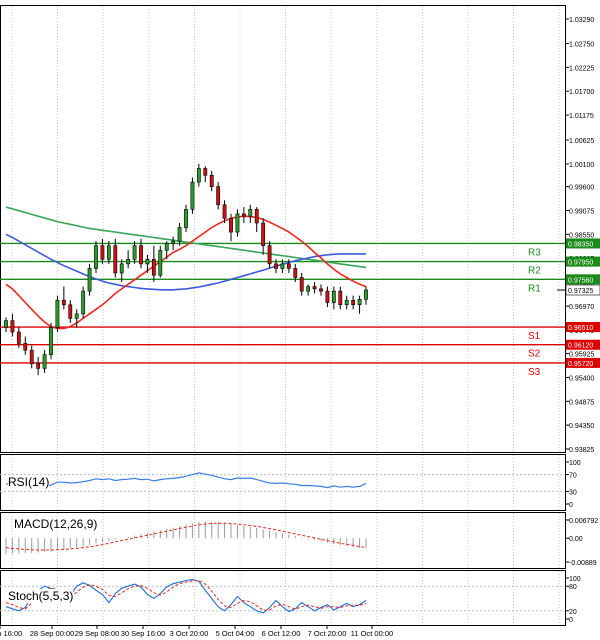 Image resolution: width=600 pixels, height=640 pixels. Describe the element at coordinates (534, 288) in the screenshot. I see `level-label-r1: R1` at that location.